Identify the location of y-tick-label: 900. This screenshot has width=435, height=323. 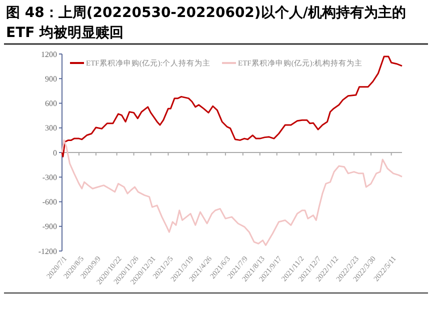
(51, 79).